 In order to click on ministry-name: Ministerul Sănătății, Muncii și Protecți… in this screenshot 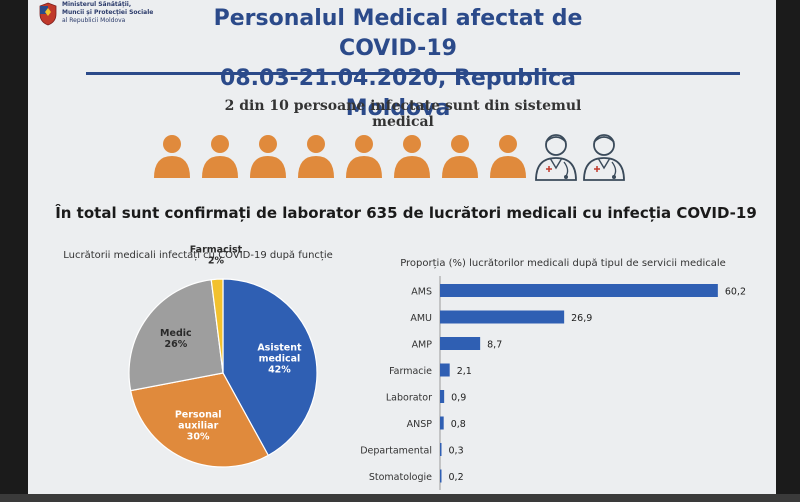, I will do `click(107, 13)`.